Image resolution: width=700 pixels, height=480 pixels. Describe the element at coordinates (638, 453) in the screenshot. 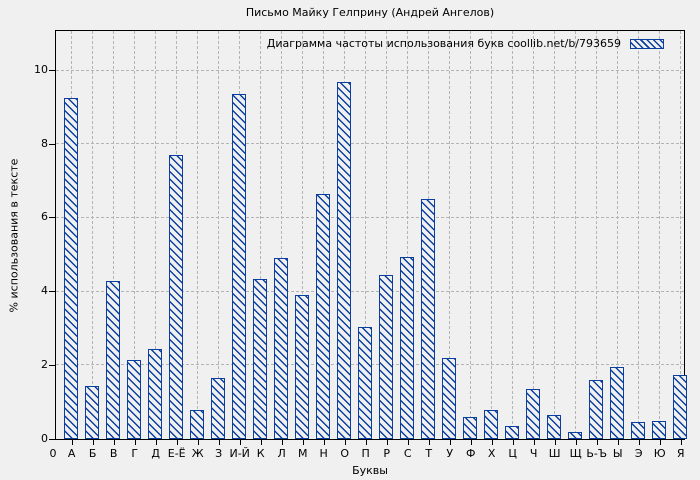

I see `x-tick-label: Э` at that location.